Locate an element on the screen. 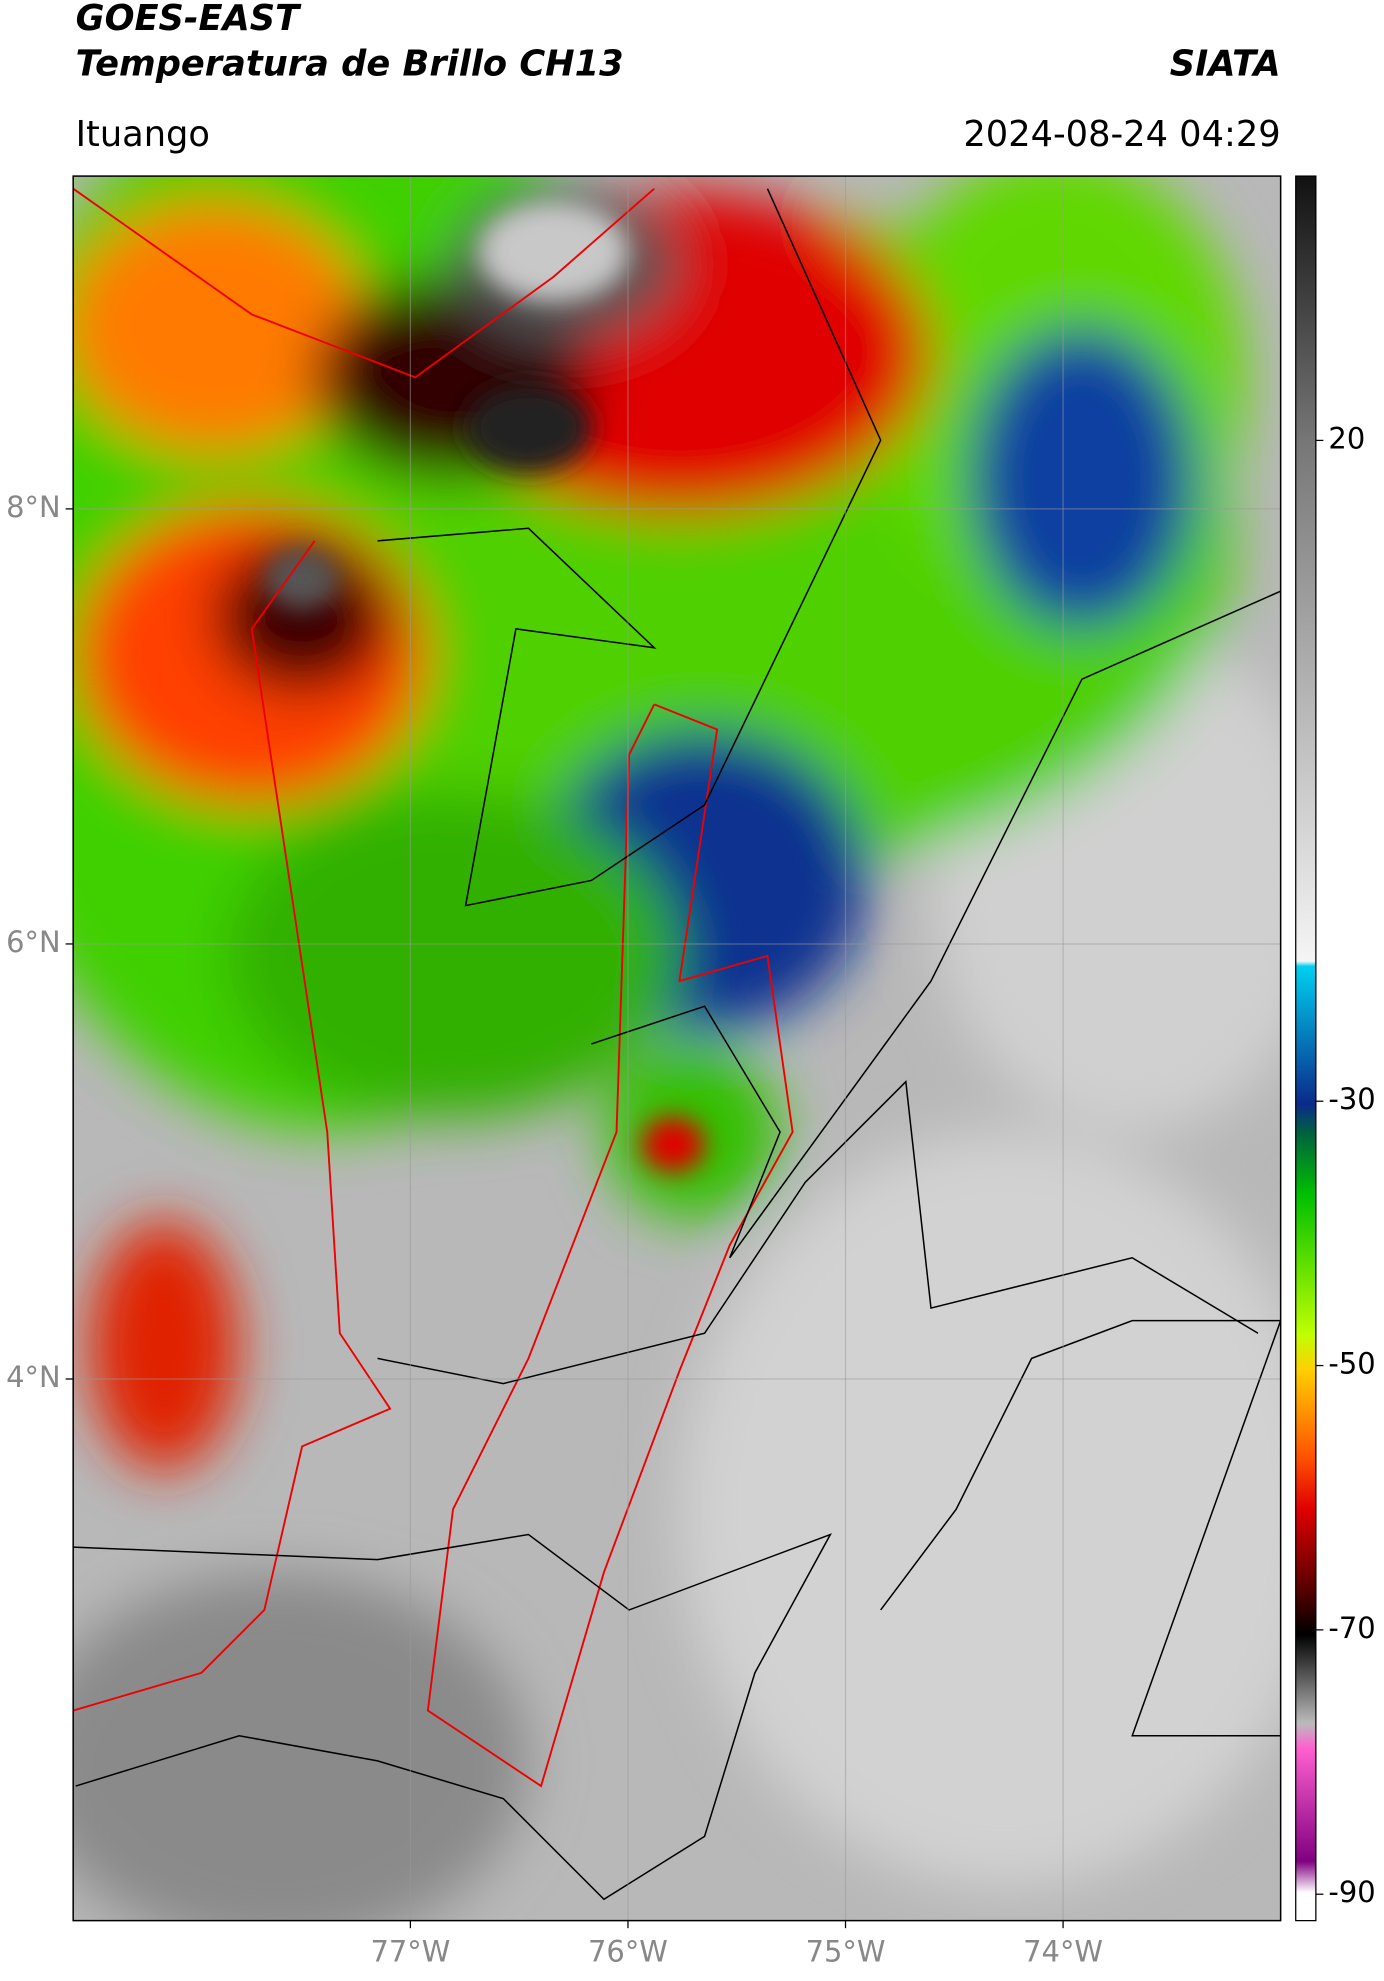 The width and height of the screenshot is (1384, 1981). x-tick-label: 75°W is located at coordinates (846, 1951).